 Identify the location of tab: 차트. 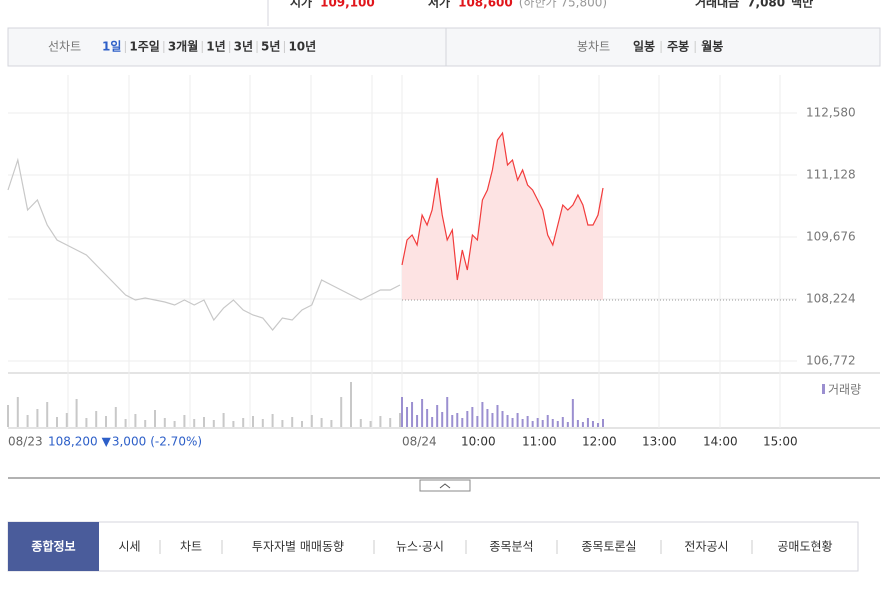
(191, 547).